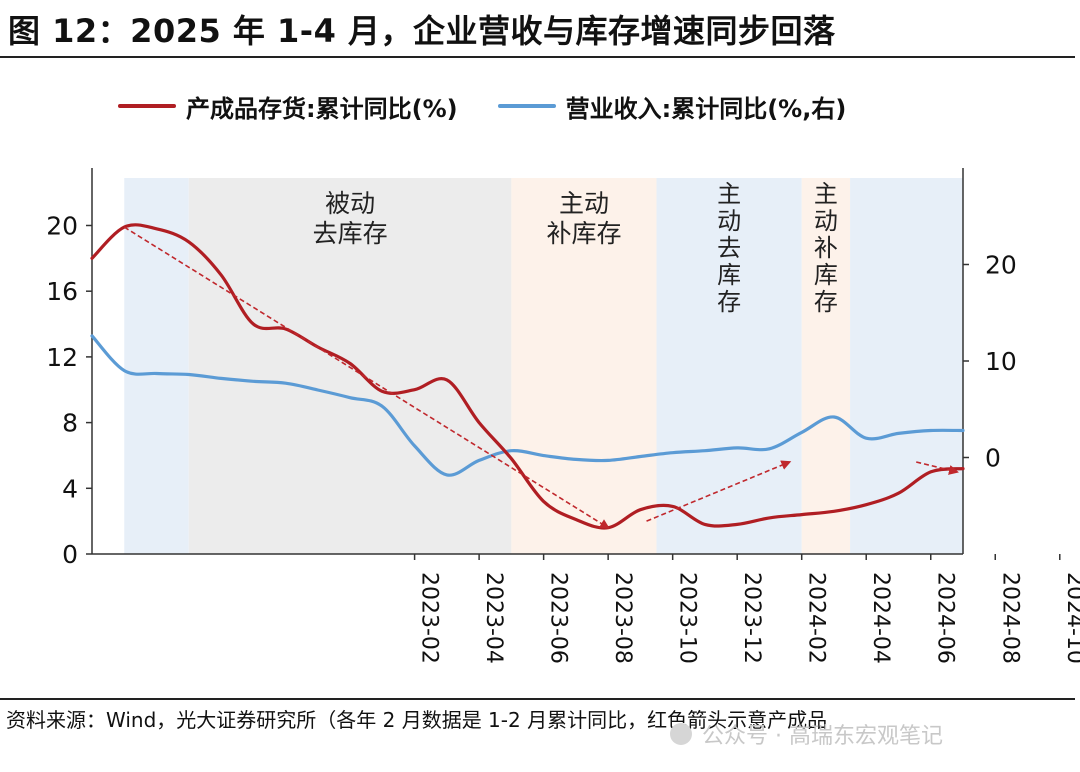 The width and height of the screenshot is (1080, 772). I want to click on legend-item-revenue: 营业收入:累计同比(%,右), so click(672, 106).